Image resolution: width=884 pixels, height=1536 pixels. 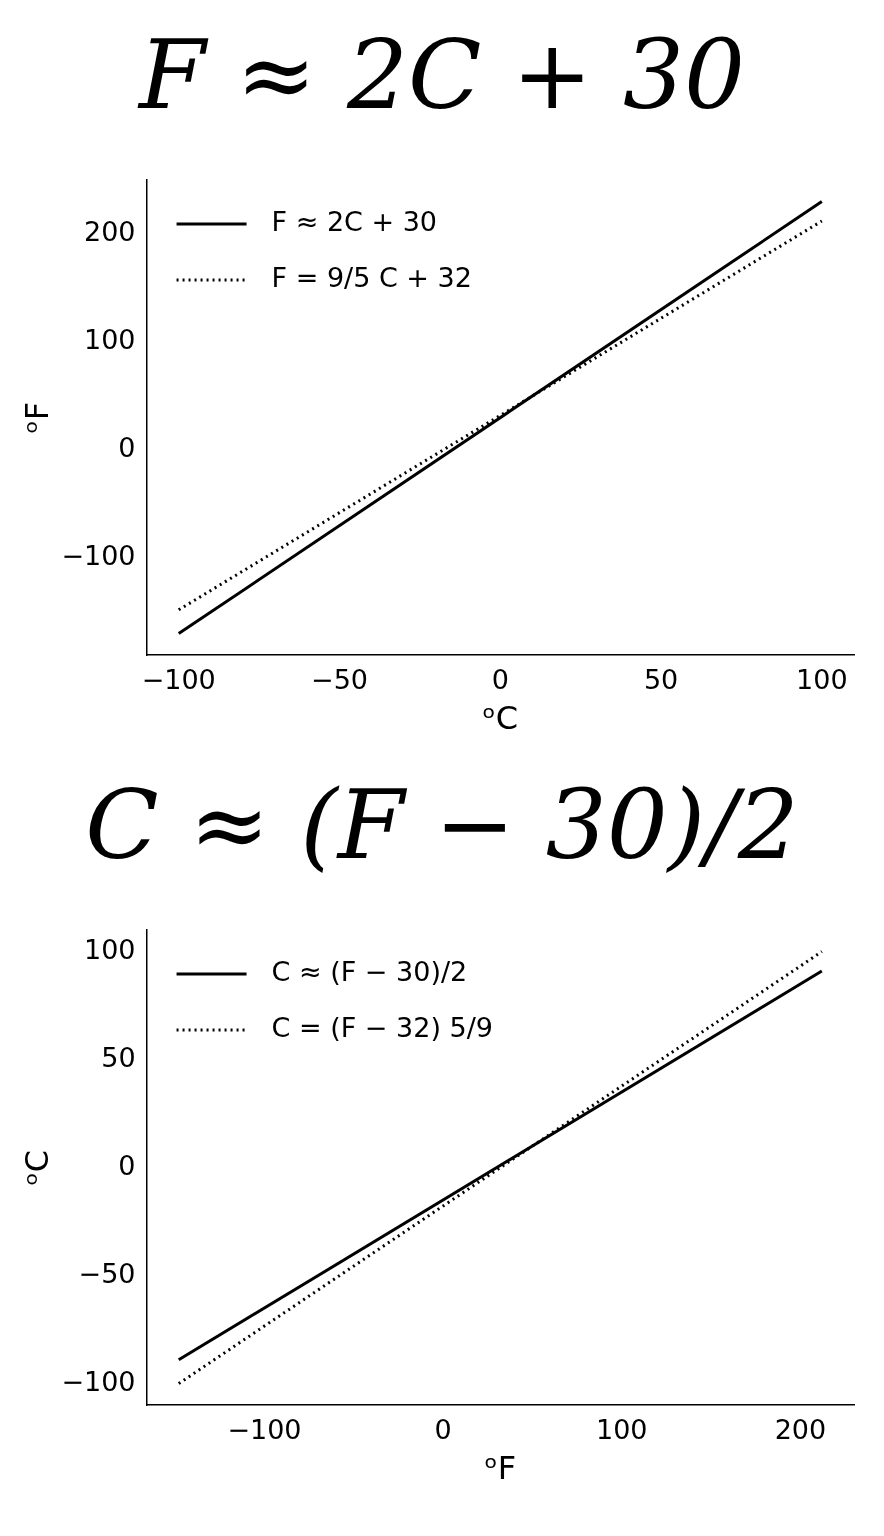 What do you see at coordinates (500, 718) in the screenshot?
I see `x-axis-title: ᵒC` at bounding box center [500, 718].